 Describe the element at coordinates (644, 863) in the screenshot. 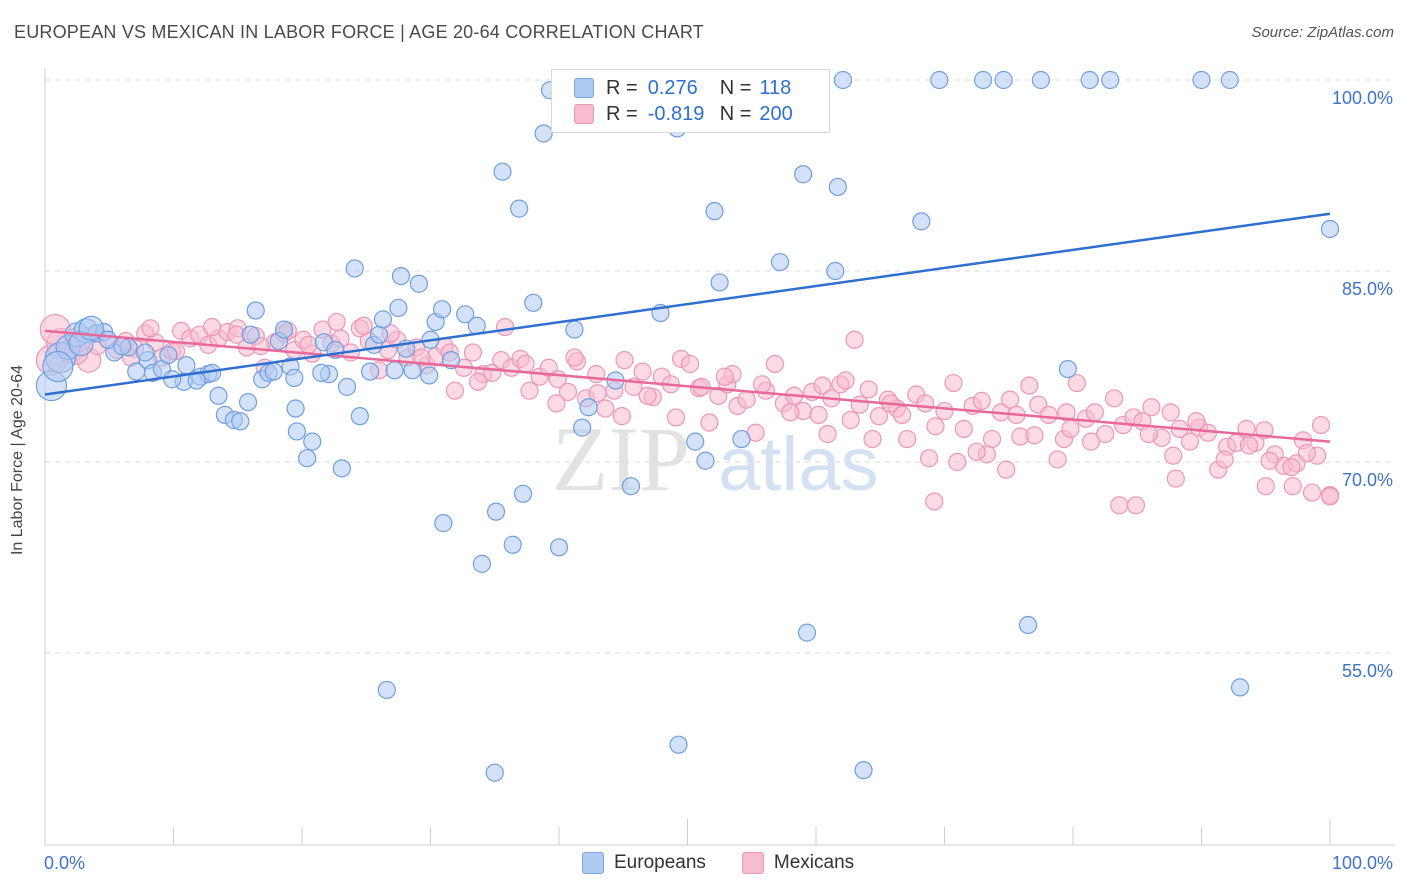

I see `legend-item-europeans: Europeans` at that location.